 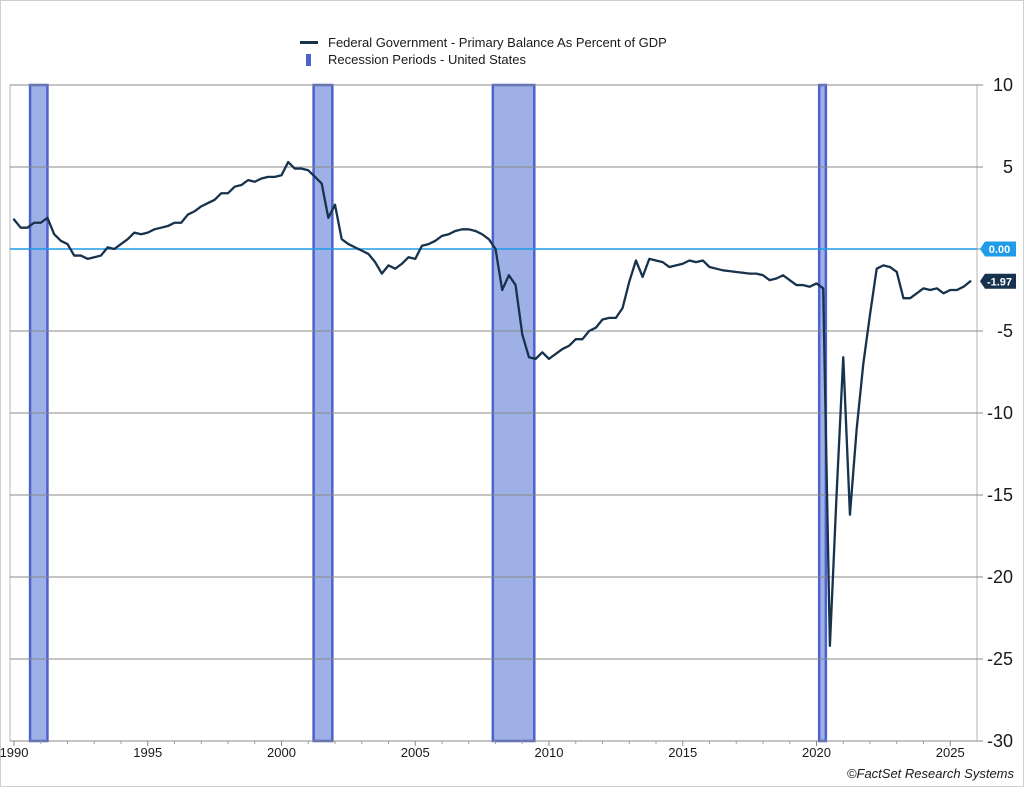 What do you see at coordinates (483, 59) in the screenshot?
I see `legend-item-recession: Recession Periods - United States` at bounding box center [483, 59].